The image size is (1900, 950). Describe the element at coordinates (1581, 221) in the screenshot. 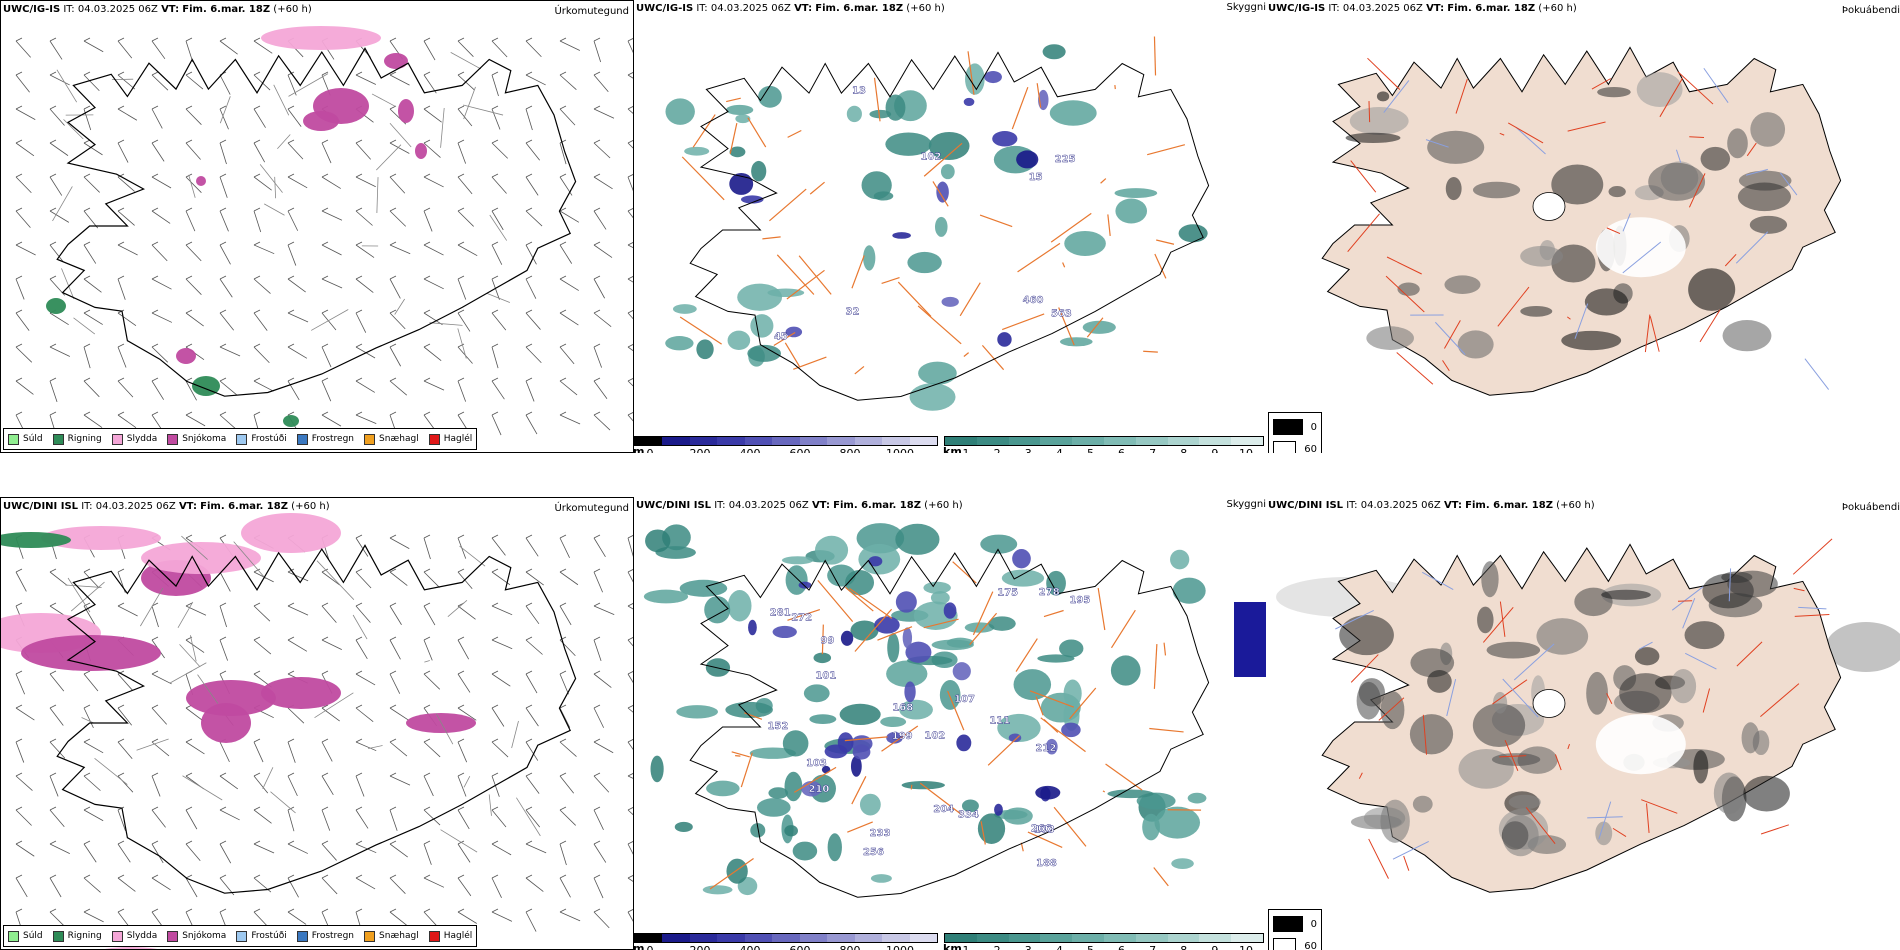

I see `fog-map` at that location.